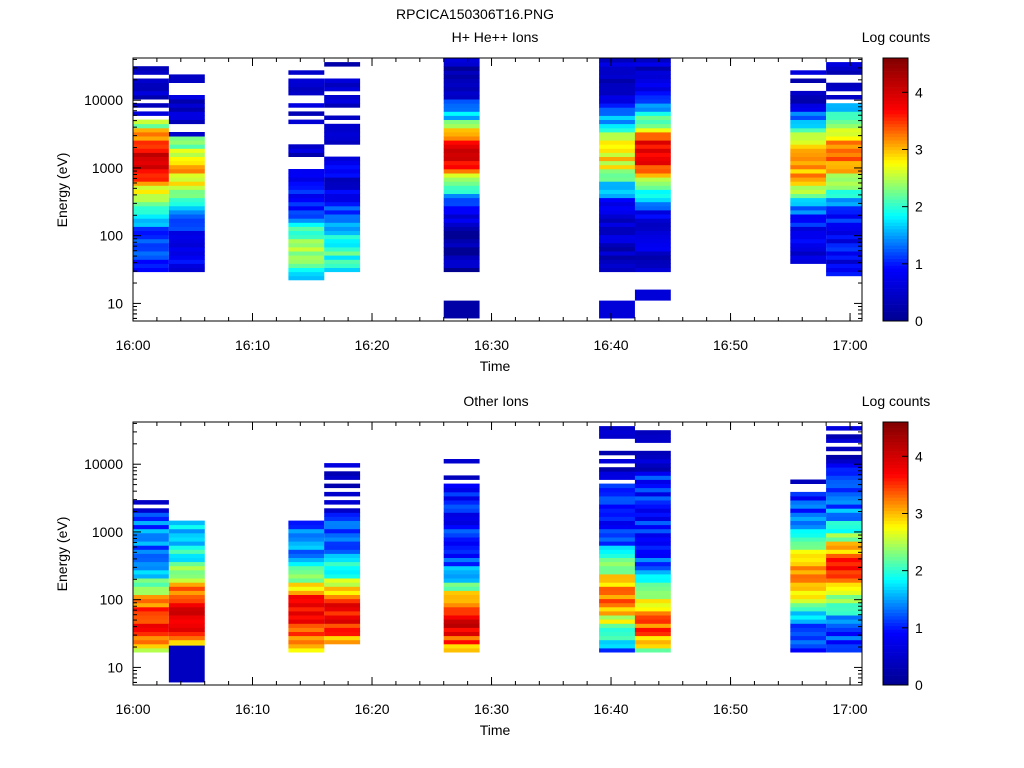 This screenshot has width=1024, height=768. What do you see at coordinates (919, 571) in the screenshot?
I see `colorbar-tick-label: 2` at bounding box center [919, 571].